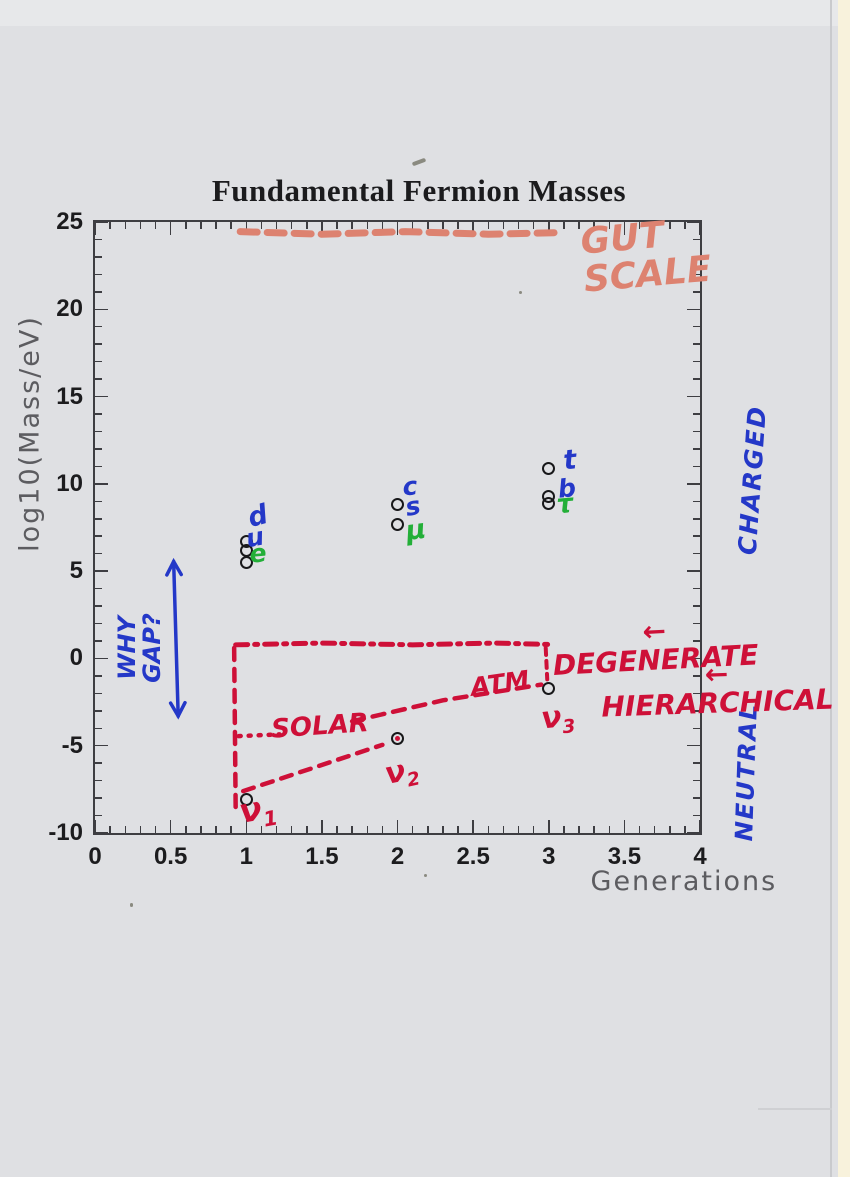 The image size is (850, 1177). Describe the element at coordinates (140, 648) in the screenshot. I see `why-gap-label: WHY GAP?` at that location.